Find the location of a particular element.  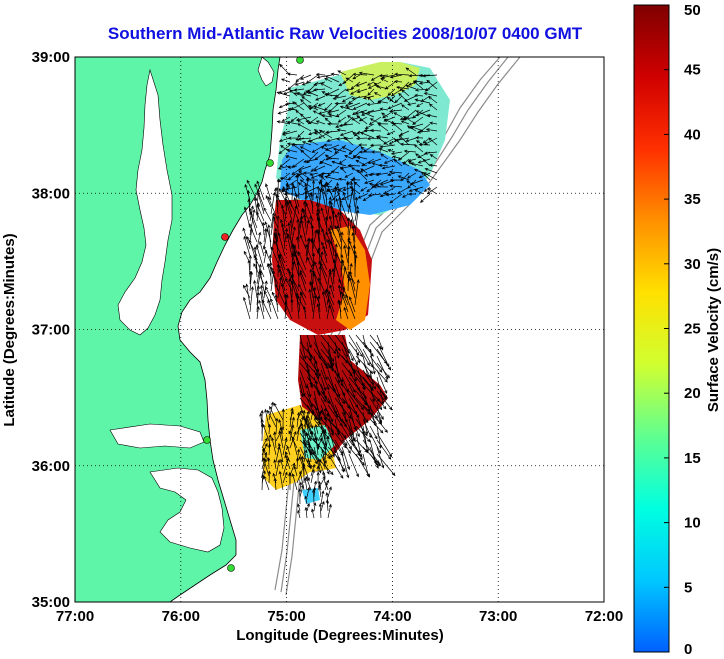

station-marker is located at coordinates (207, 440).